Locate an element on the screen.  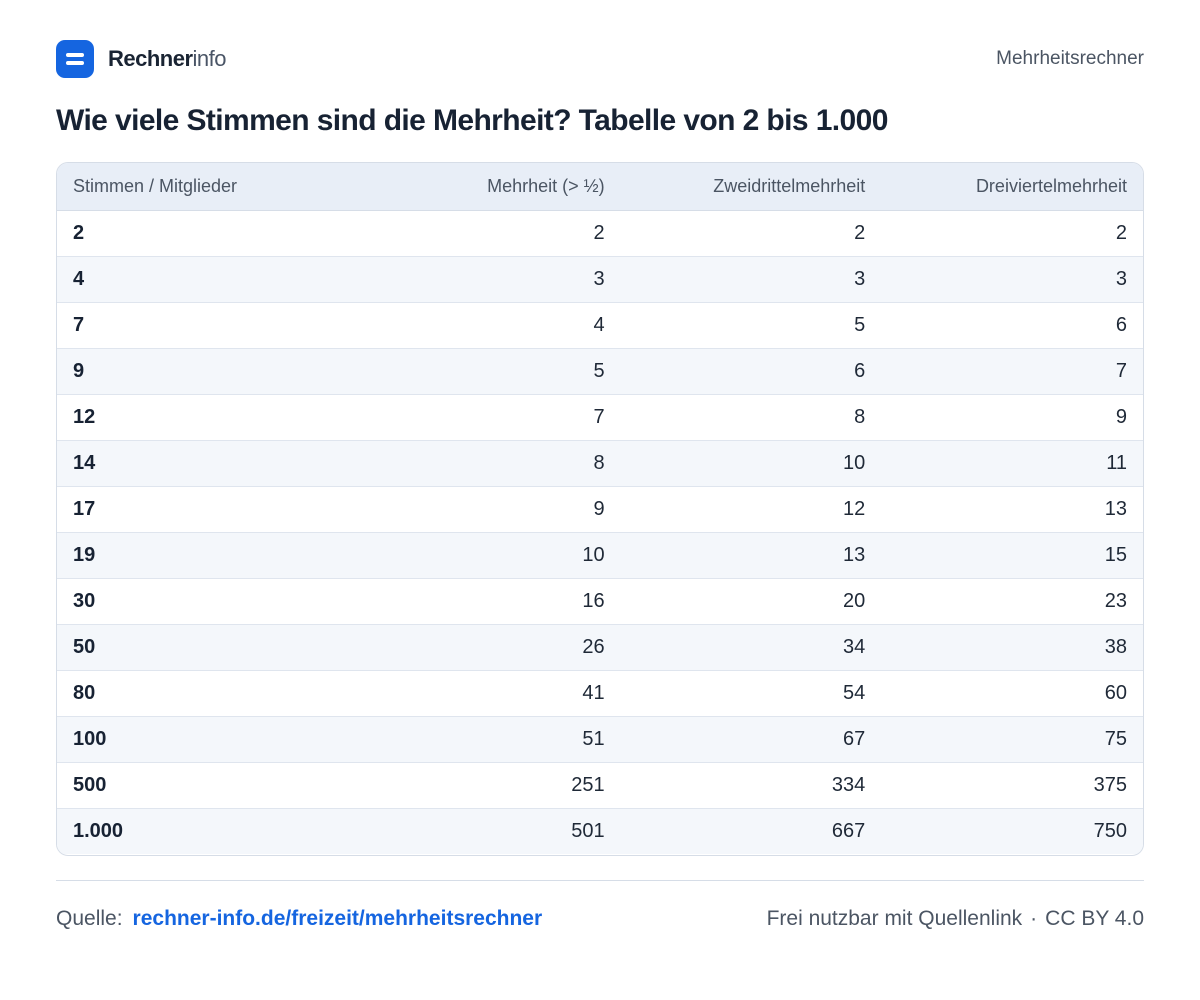
cell-three-quarters: 38 is located at coordinates (1012, 646).